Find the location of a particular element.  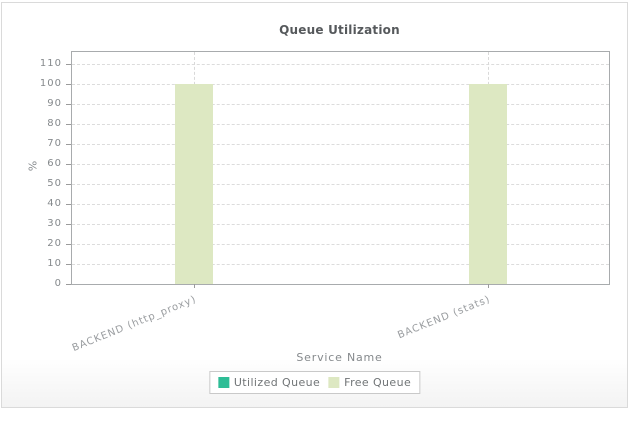

y-tick-label: 30 is located at coordinates (54, 223).